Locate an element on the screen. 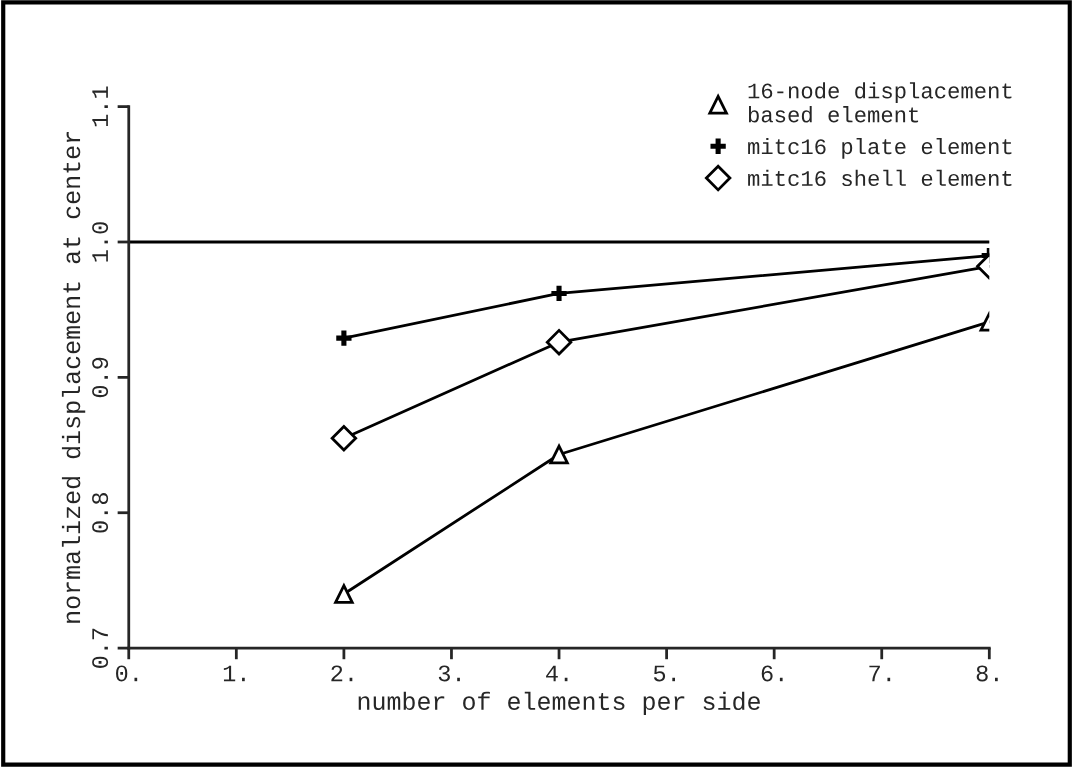 The height and width of the screenshot is (767, 1073). x-tick-label: 0. is located at coordinates (127, 673).